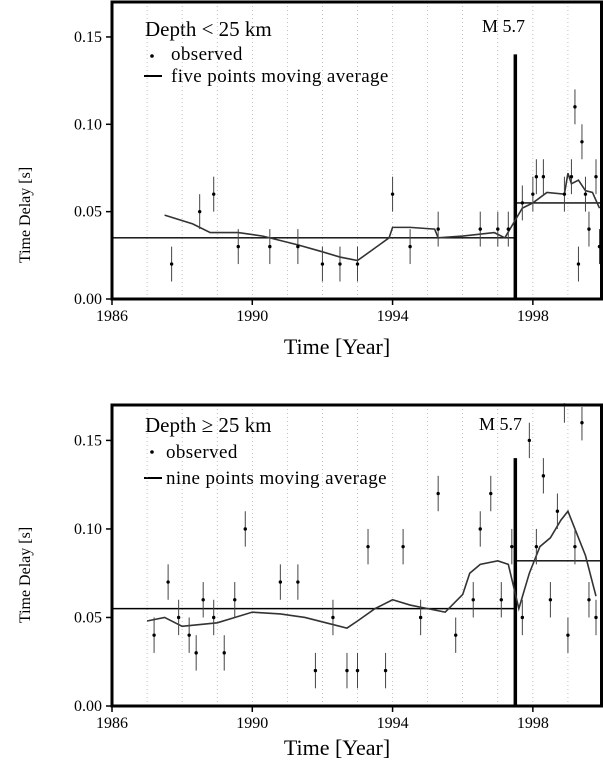 Image resolution: width=603 pixels, height=764 pixels. What do you see at coordinates (208, 425) in the screenshot?
I see `chart-title: Depth ≥ 25 km` at bounding box center [208, 425].